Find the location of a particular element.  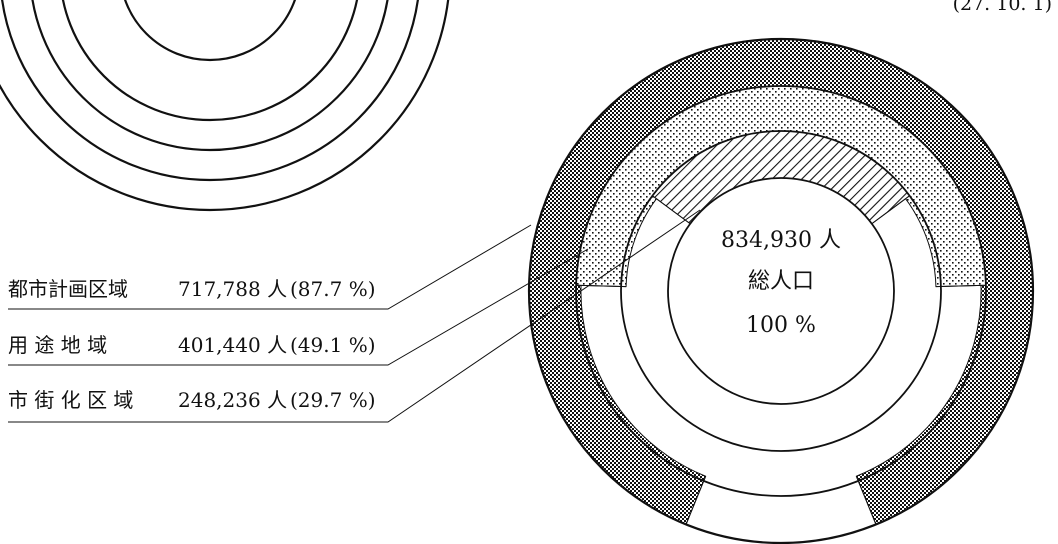

legend-value-urbanization-area: 248,236 人 is located at coordinates (232, 400).